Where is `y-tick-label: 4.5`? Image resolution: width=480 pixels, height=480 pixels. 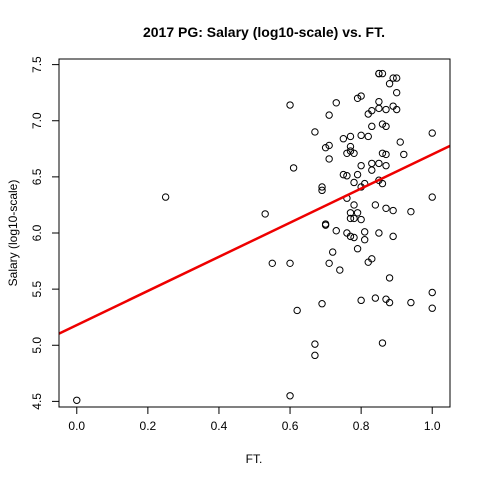
y-tick-label: 4.5 is located at coordinates (37, 401).